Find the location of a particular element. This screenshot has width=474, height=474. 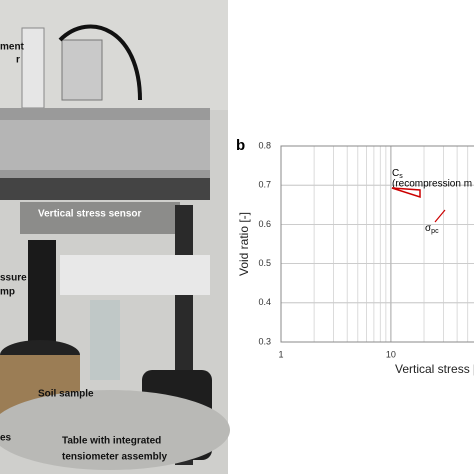

photo-label: mp is located at coordinates (7, 292).